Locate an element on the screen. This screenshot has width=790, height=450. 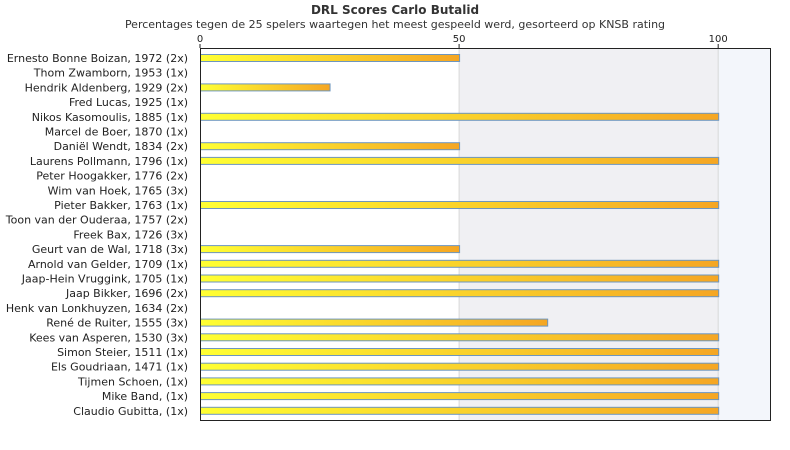
category-label: Geurt van de Wal, 1718 (3x) is located at coordinates (110, 249).